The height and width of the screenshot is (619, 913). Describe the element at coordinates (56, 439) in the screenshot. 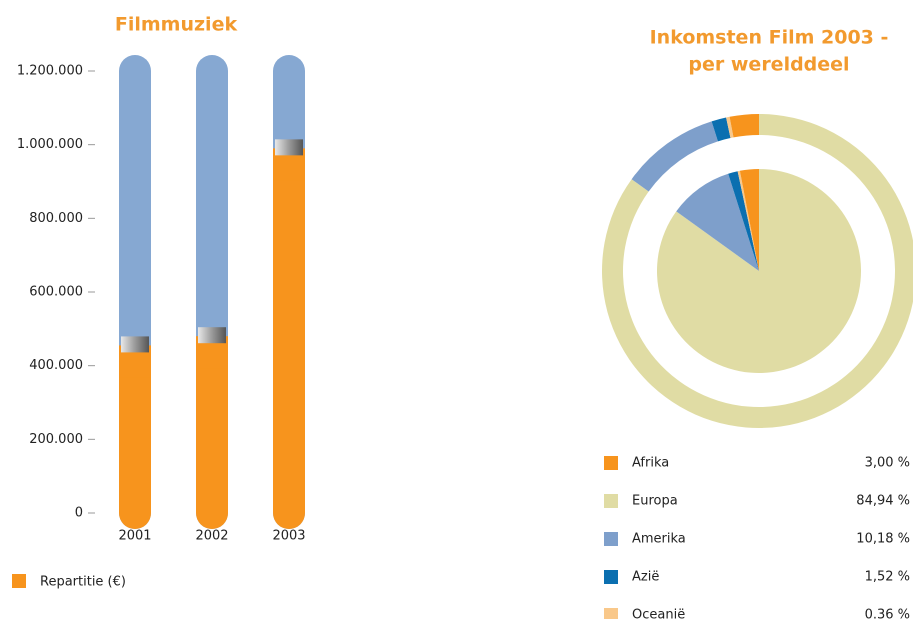

I see `y-tick-label: 200.000` at that location.